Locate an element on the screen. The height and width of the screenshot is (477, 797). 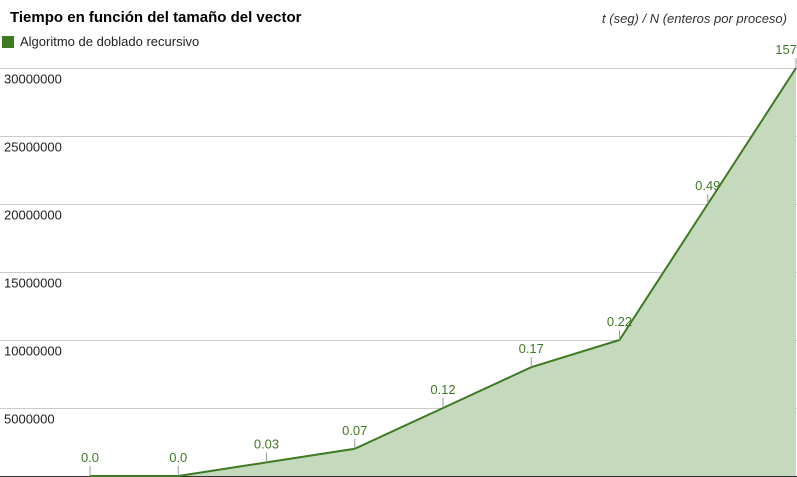
data-label: 157 is located at coordinates (786, 49).